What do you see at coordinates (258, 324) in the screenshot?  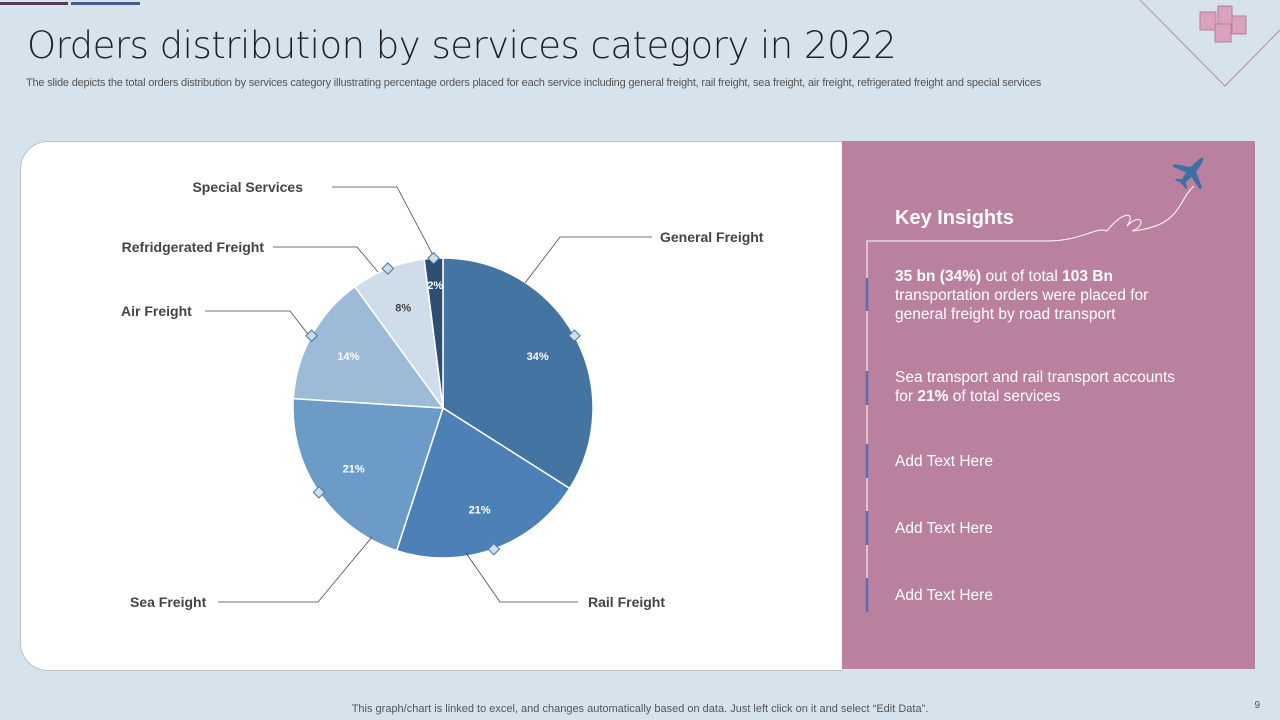 I see `leader-line-air` at bounding box center [258, 324].